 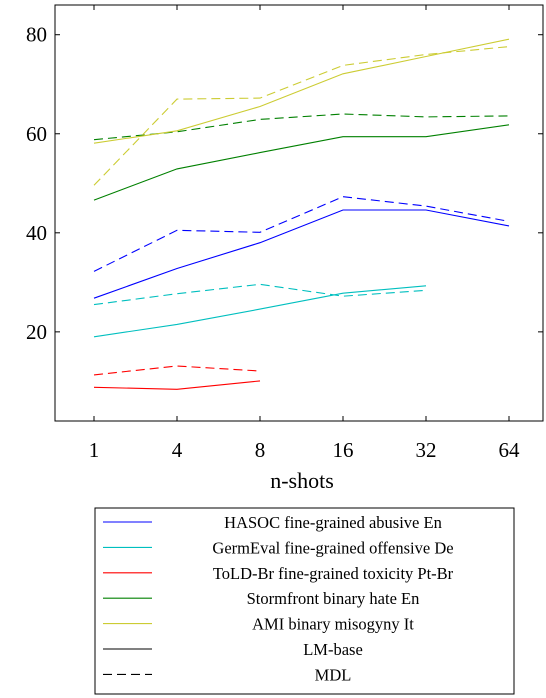 I want to click on x-tick-label: 1, so click(x=94, y=450).